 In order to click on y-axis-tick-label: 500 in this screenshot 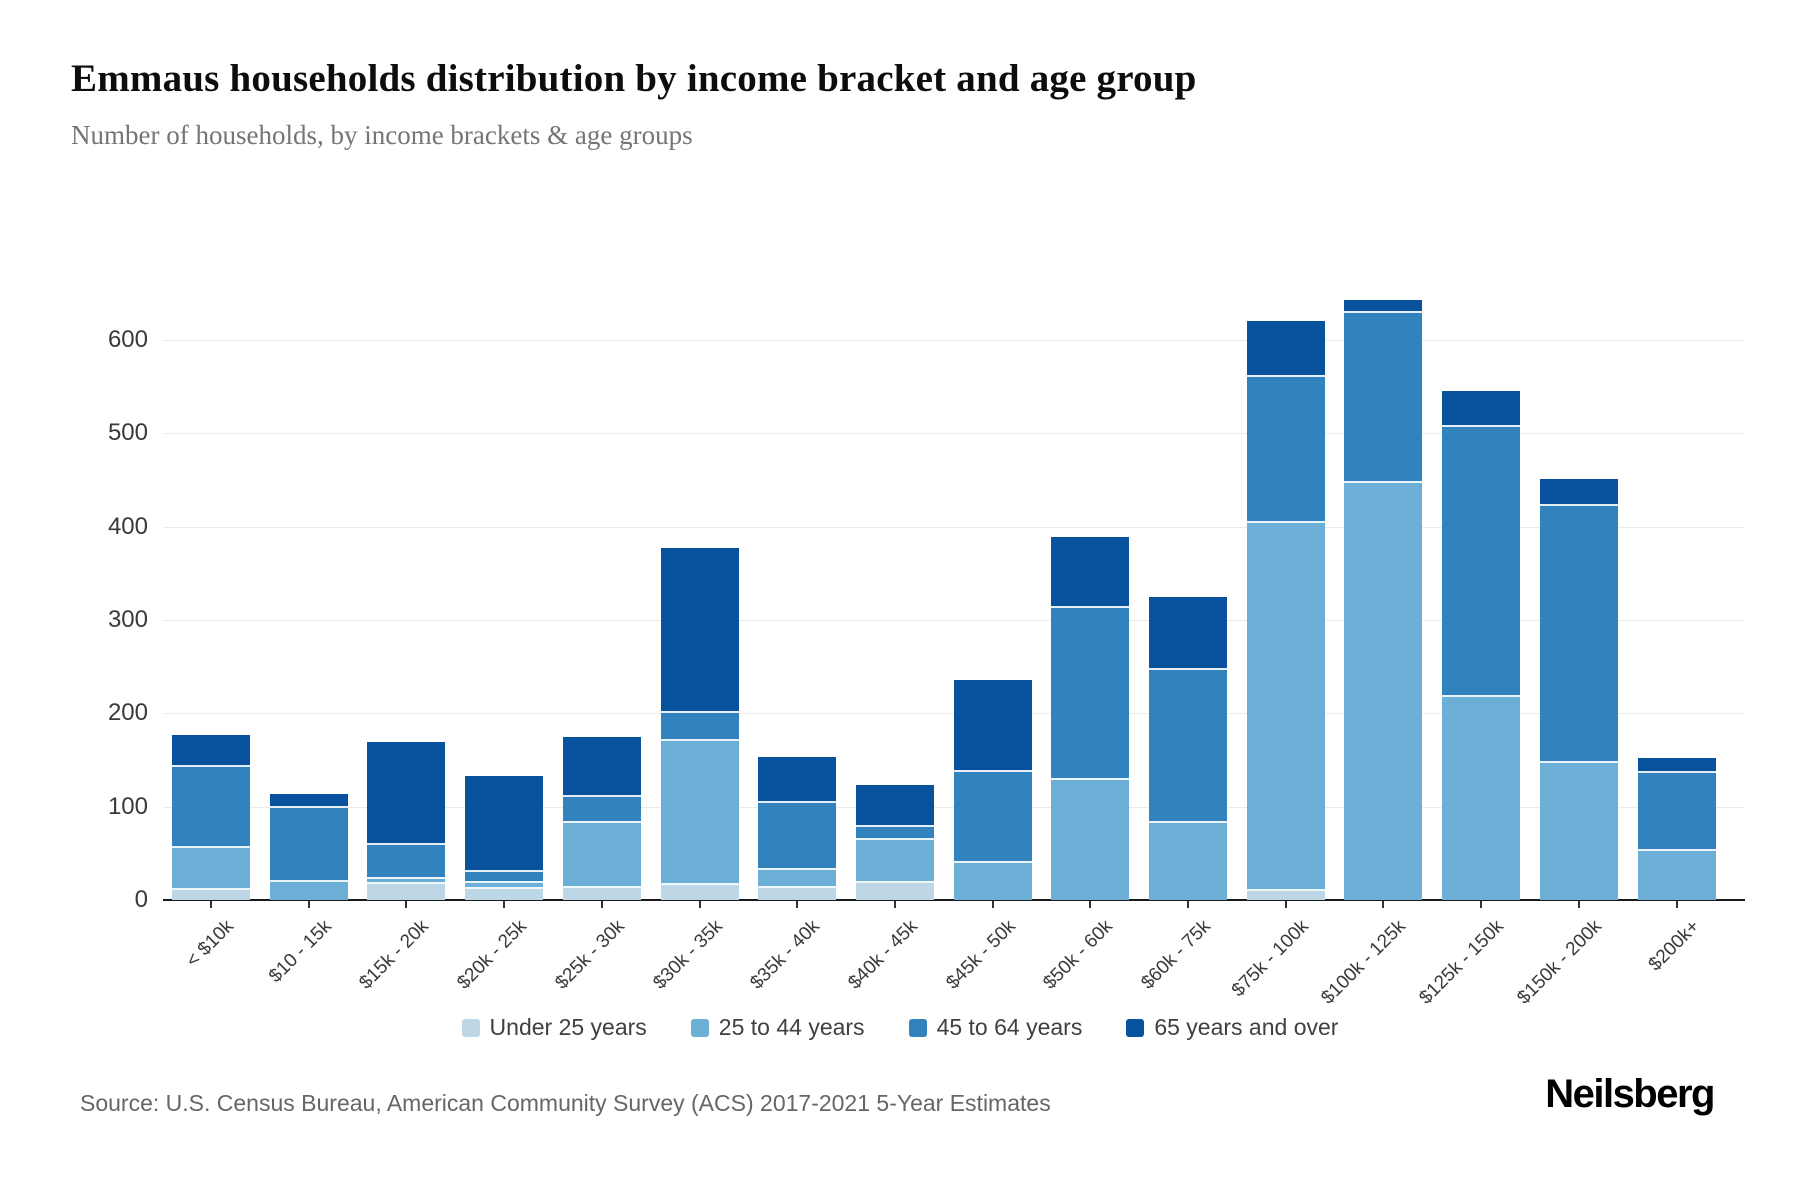, I will do `click(127, 433)`.